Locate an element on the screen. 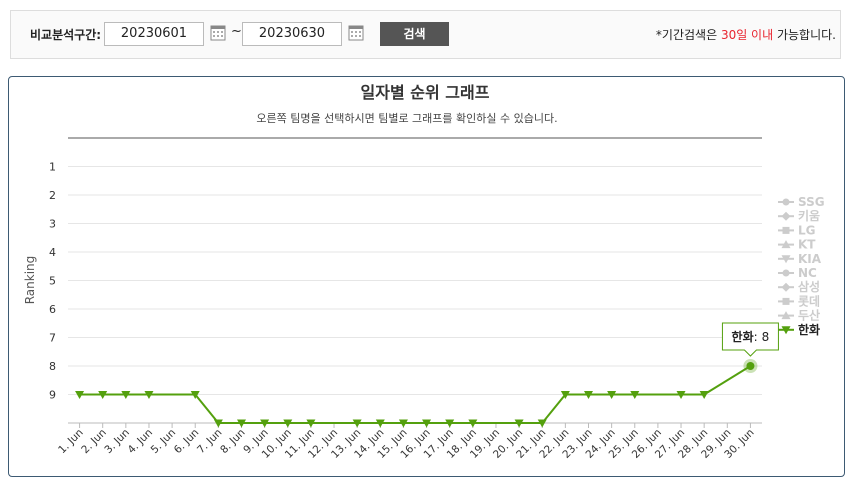 Image resolution: width=851 pixels, height=487 pixels. x-tick-label: 2. Jun is located at coordinates (94, 442).